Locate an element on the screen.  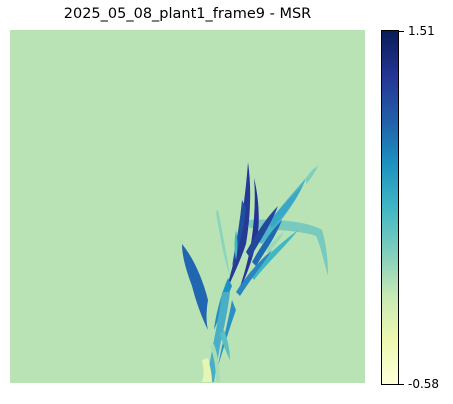
colorbar-max-tick is located at coordinates (401, 31).